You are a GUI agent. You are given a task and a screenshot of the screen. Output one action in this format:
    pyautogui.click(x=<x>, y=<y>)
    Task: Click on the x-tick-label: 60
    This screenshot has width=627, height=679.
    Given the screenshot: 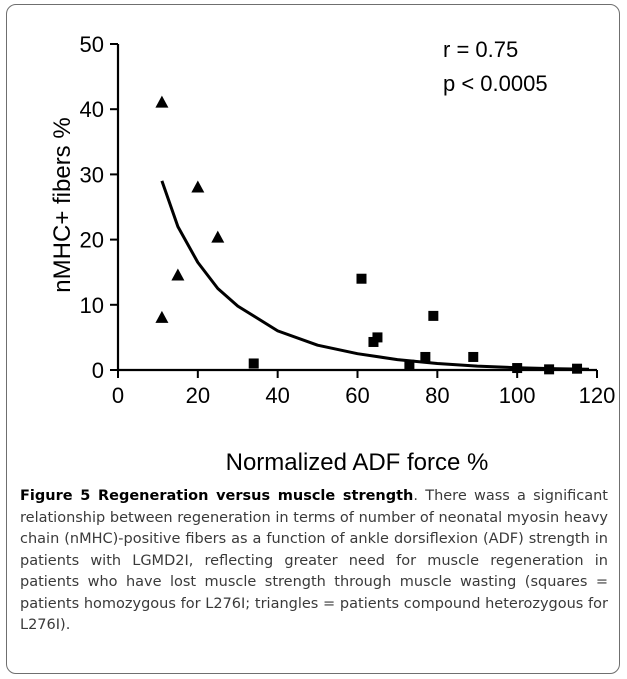 What is the action you would take?
    pyautogui.click(x=357, y=395)
    